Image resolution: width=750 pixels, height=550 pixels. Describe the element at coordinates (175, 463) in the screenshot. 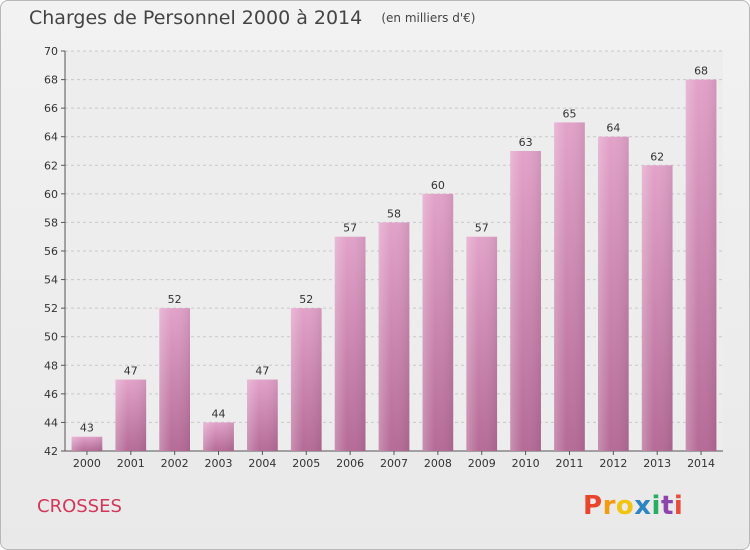

I see `x-tick-label: 2002` at that location.